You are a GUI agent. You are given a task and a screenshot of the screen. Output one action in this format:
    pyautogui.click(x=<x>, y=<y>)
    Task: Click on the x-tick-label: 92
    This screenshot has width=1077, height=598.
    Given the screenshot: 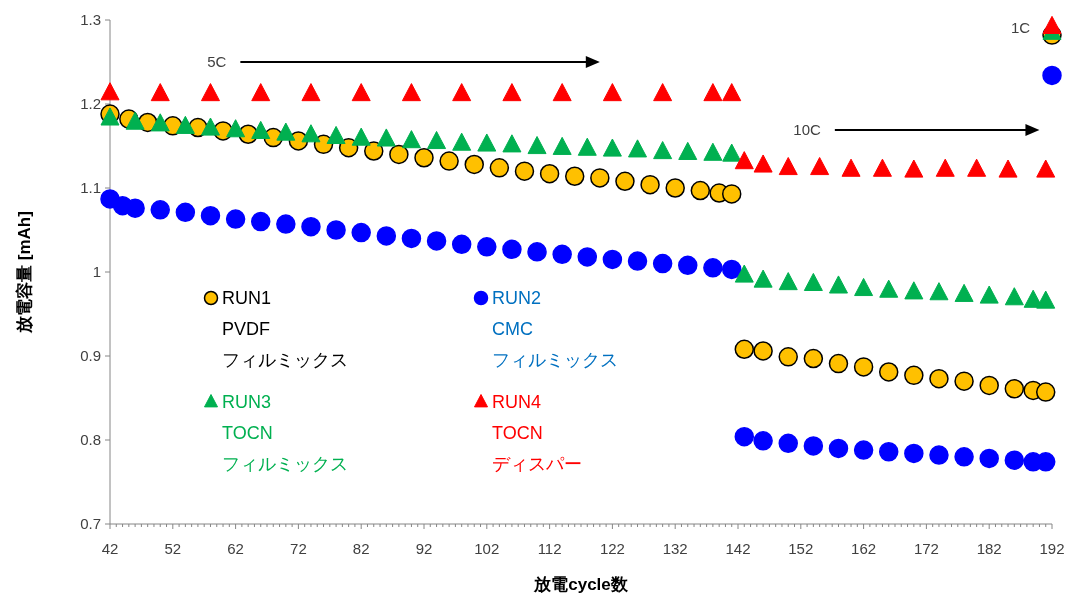 What is the action you would take?
    pyautogui.click(x=424, y=548)
    